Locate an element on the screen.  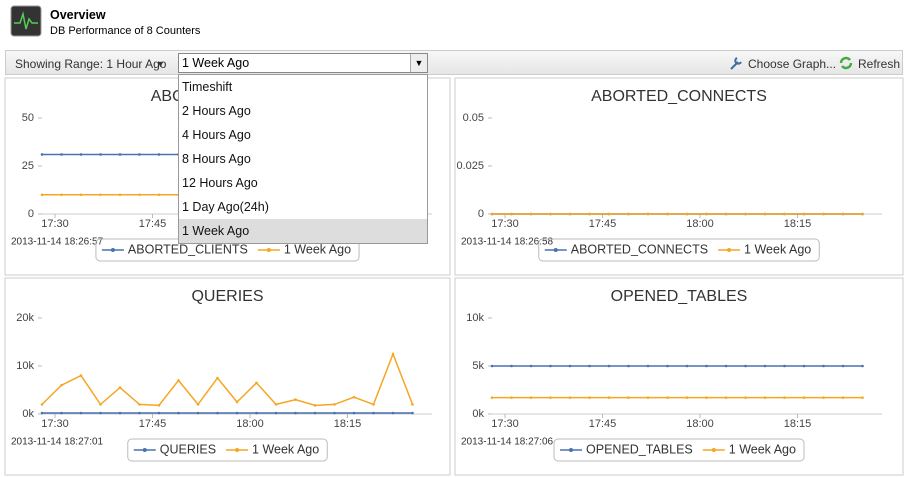
app-icon is located at coordinates (26, 21).